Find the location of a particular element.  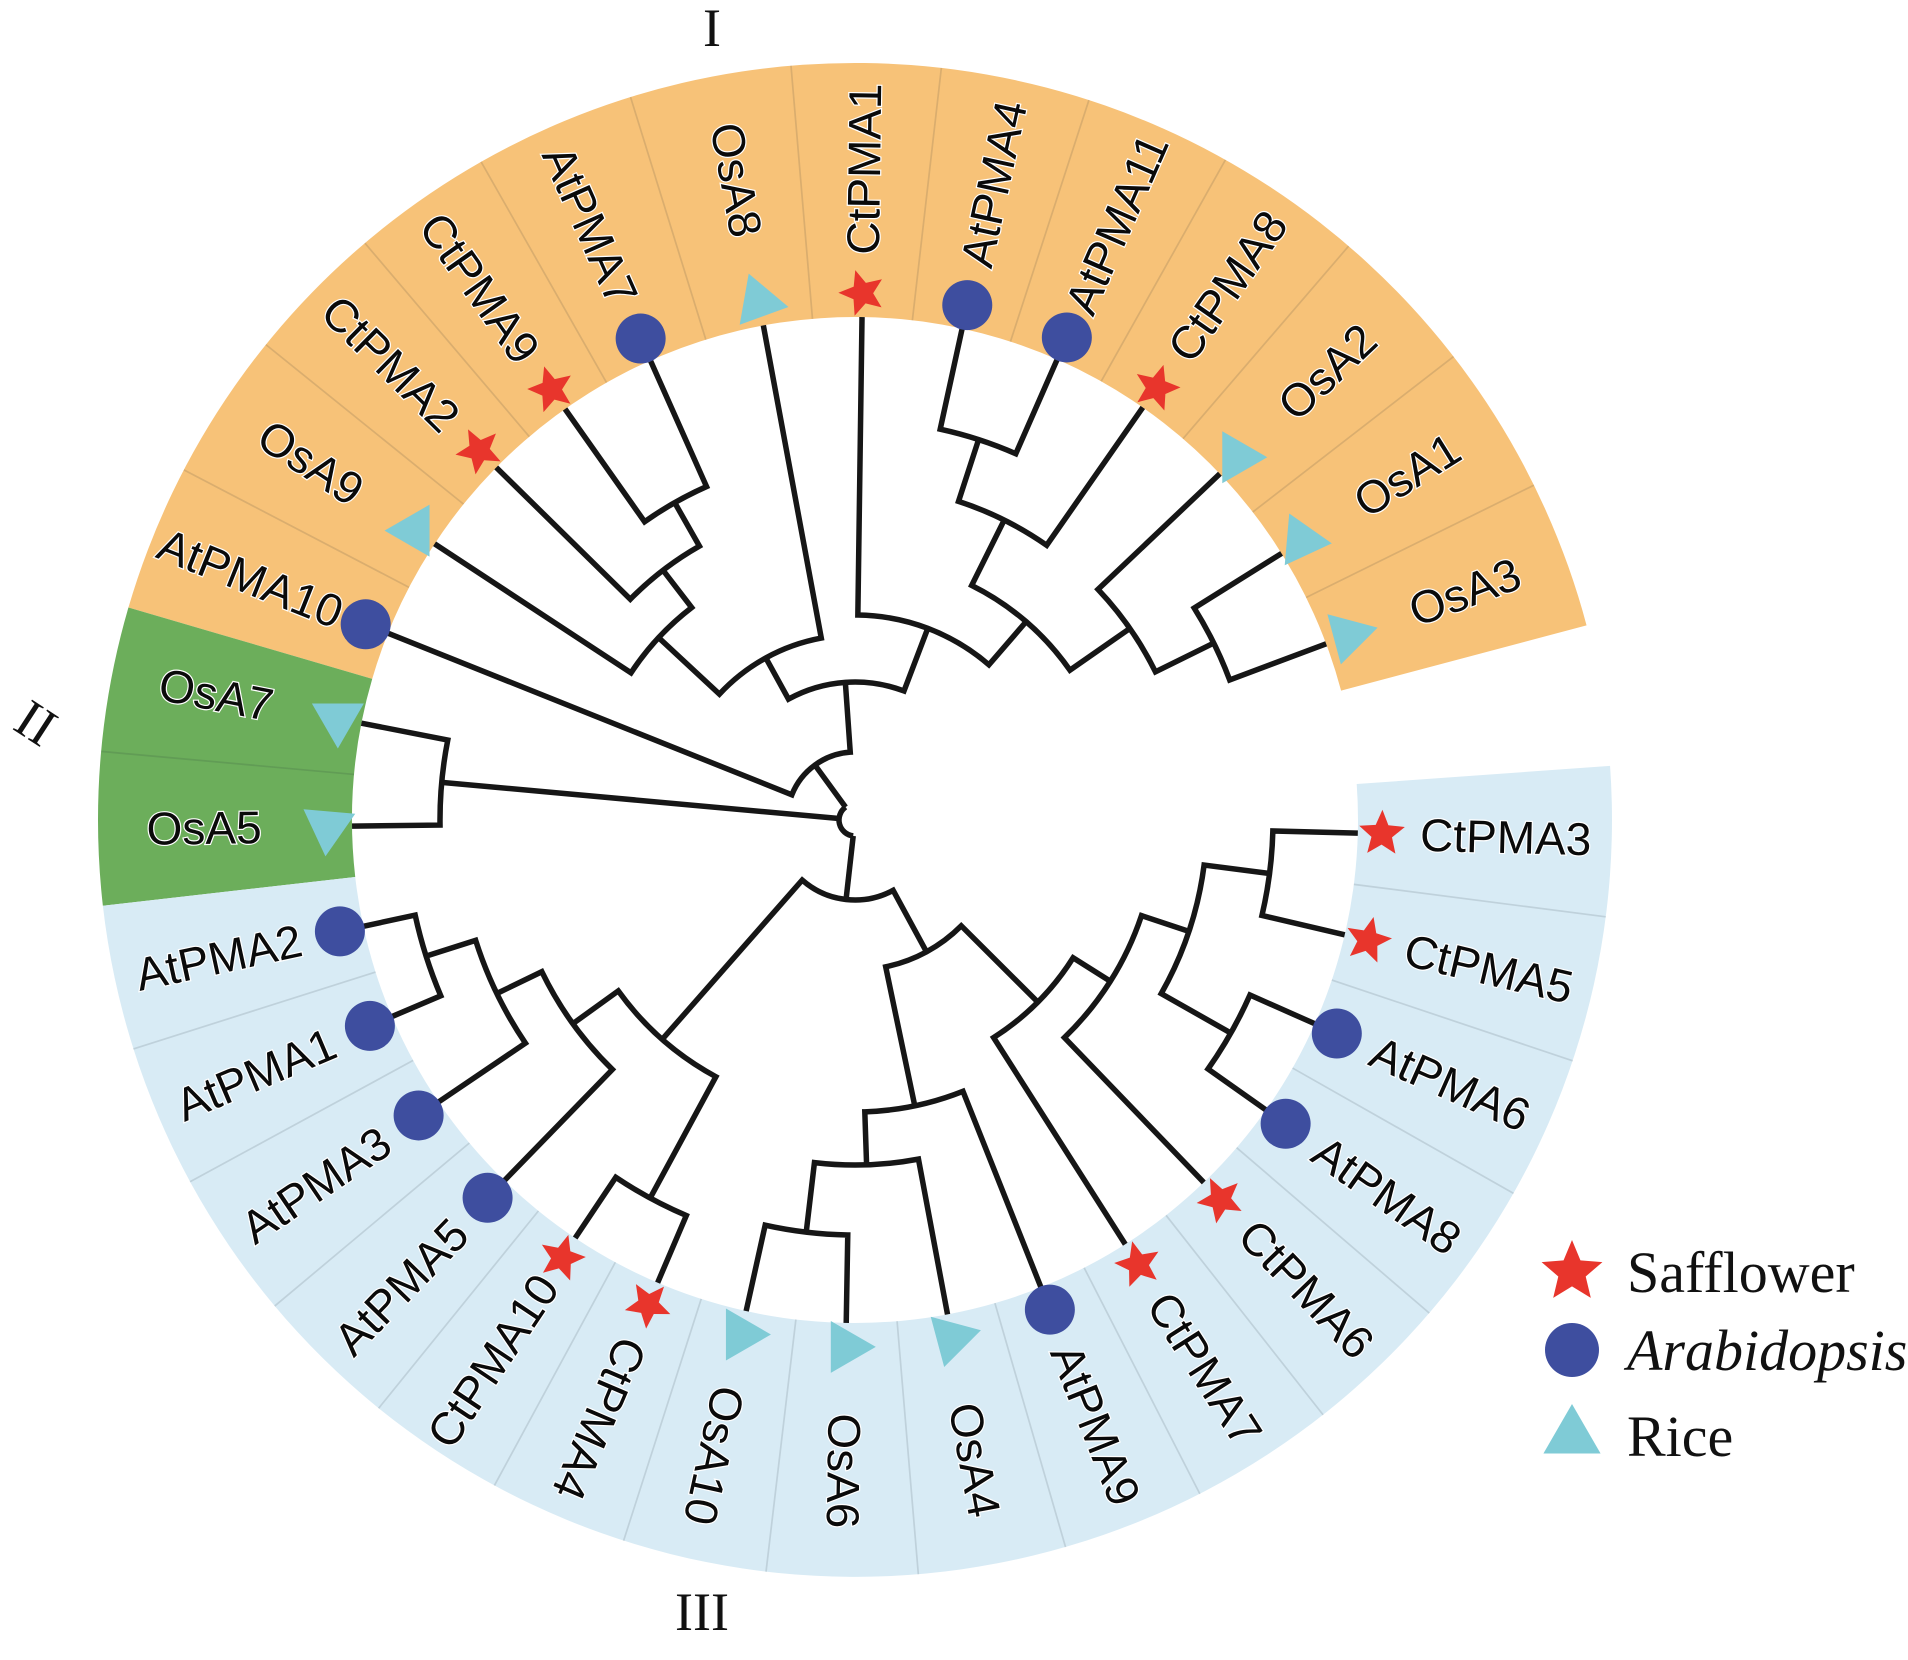

arabidopsis-circle-icon-AtPMA3 is located at coordinates (418, 1115).